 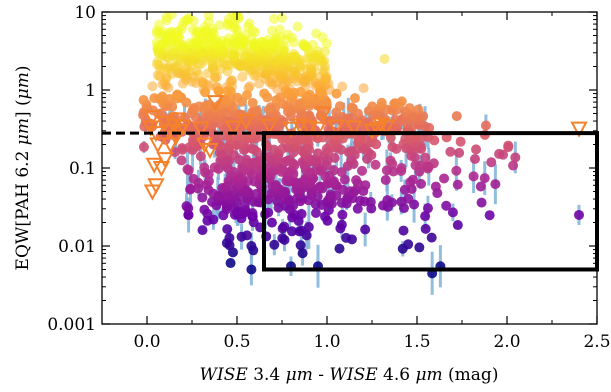 I want to click on y-tick-label: 0.001, so click(x=71, y=325).